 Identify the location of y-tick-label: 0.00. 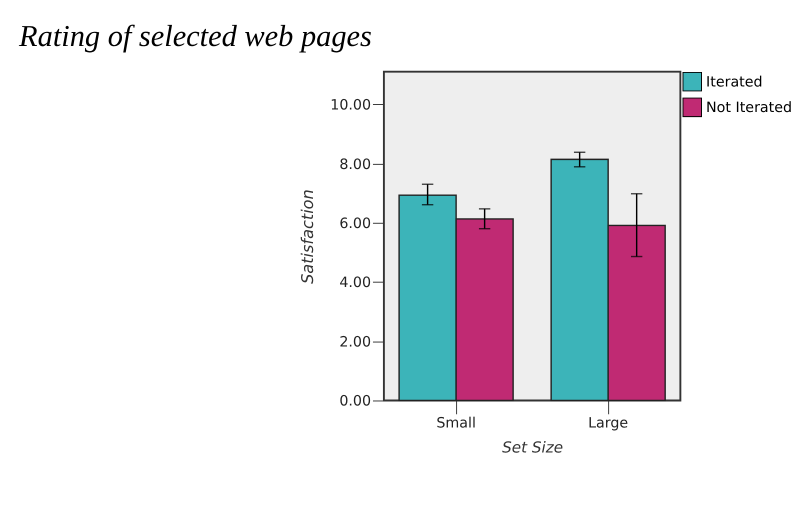
(355, 402).